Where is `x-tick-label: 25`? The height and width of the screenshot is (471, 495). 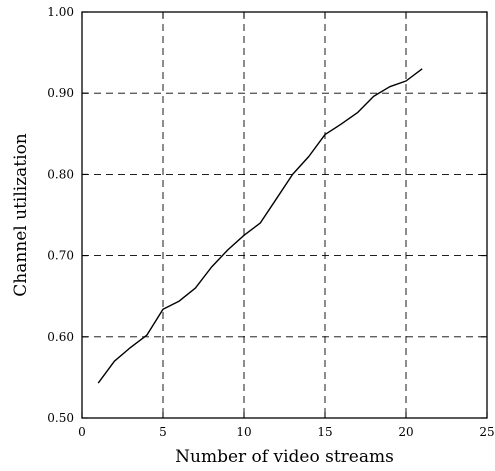 x-tick-label: 25 is located at coordinates (486, 432).